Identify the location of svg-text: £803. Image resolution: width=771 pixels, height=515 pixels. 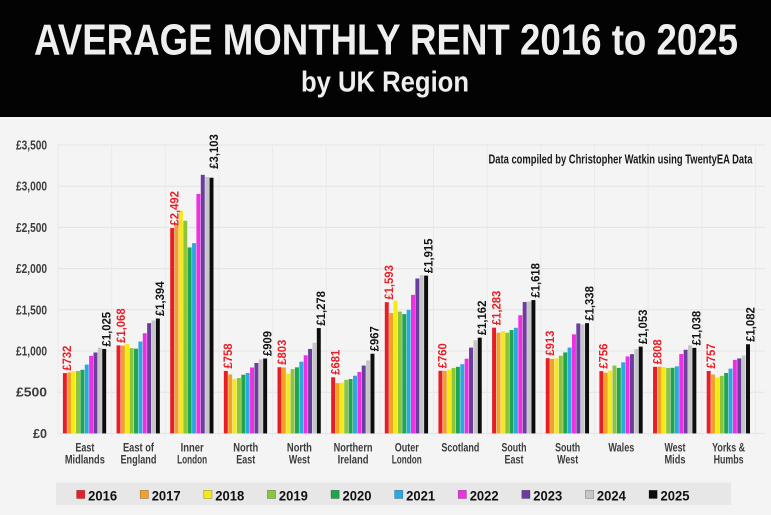
(282, 351).